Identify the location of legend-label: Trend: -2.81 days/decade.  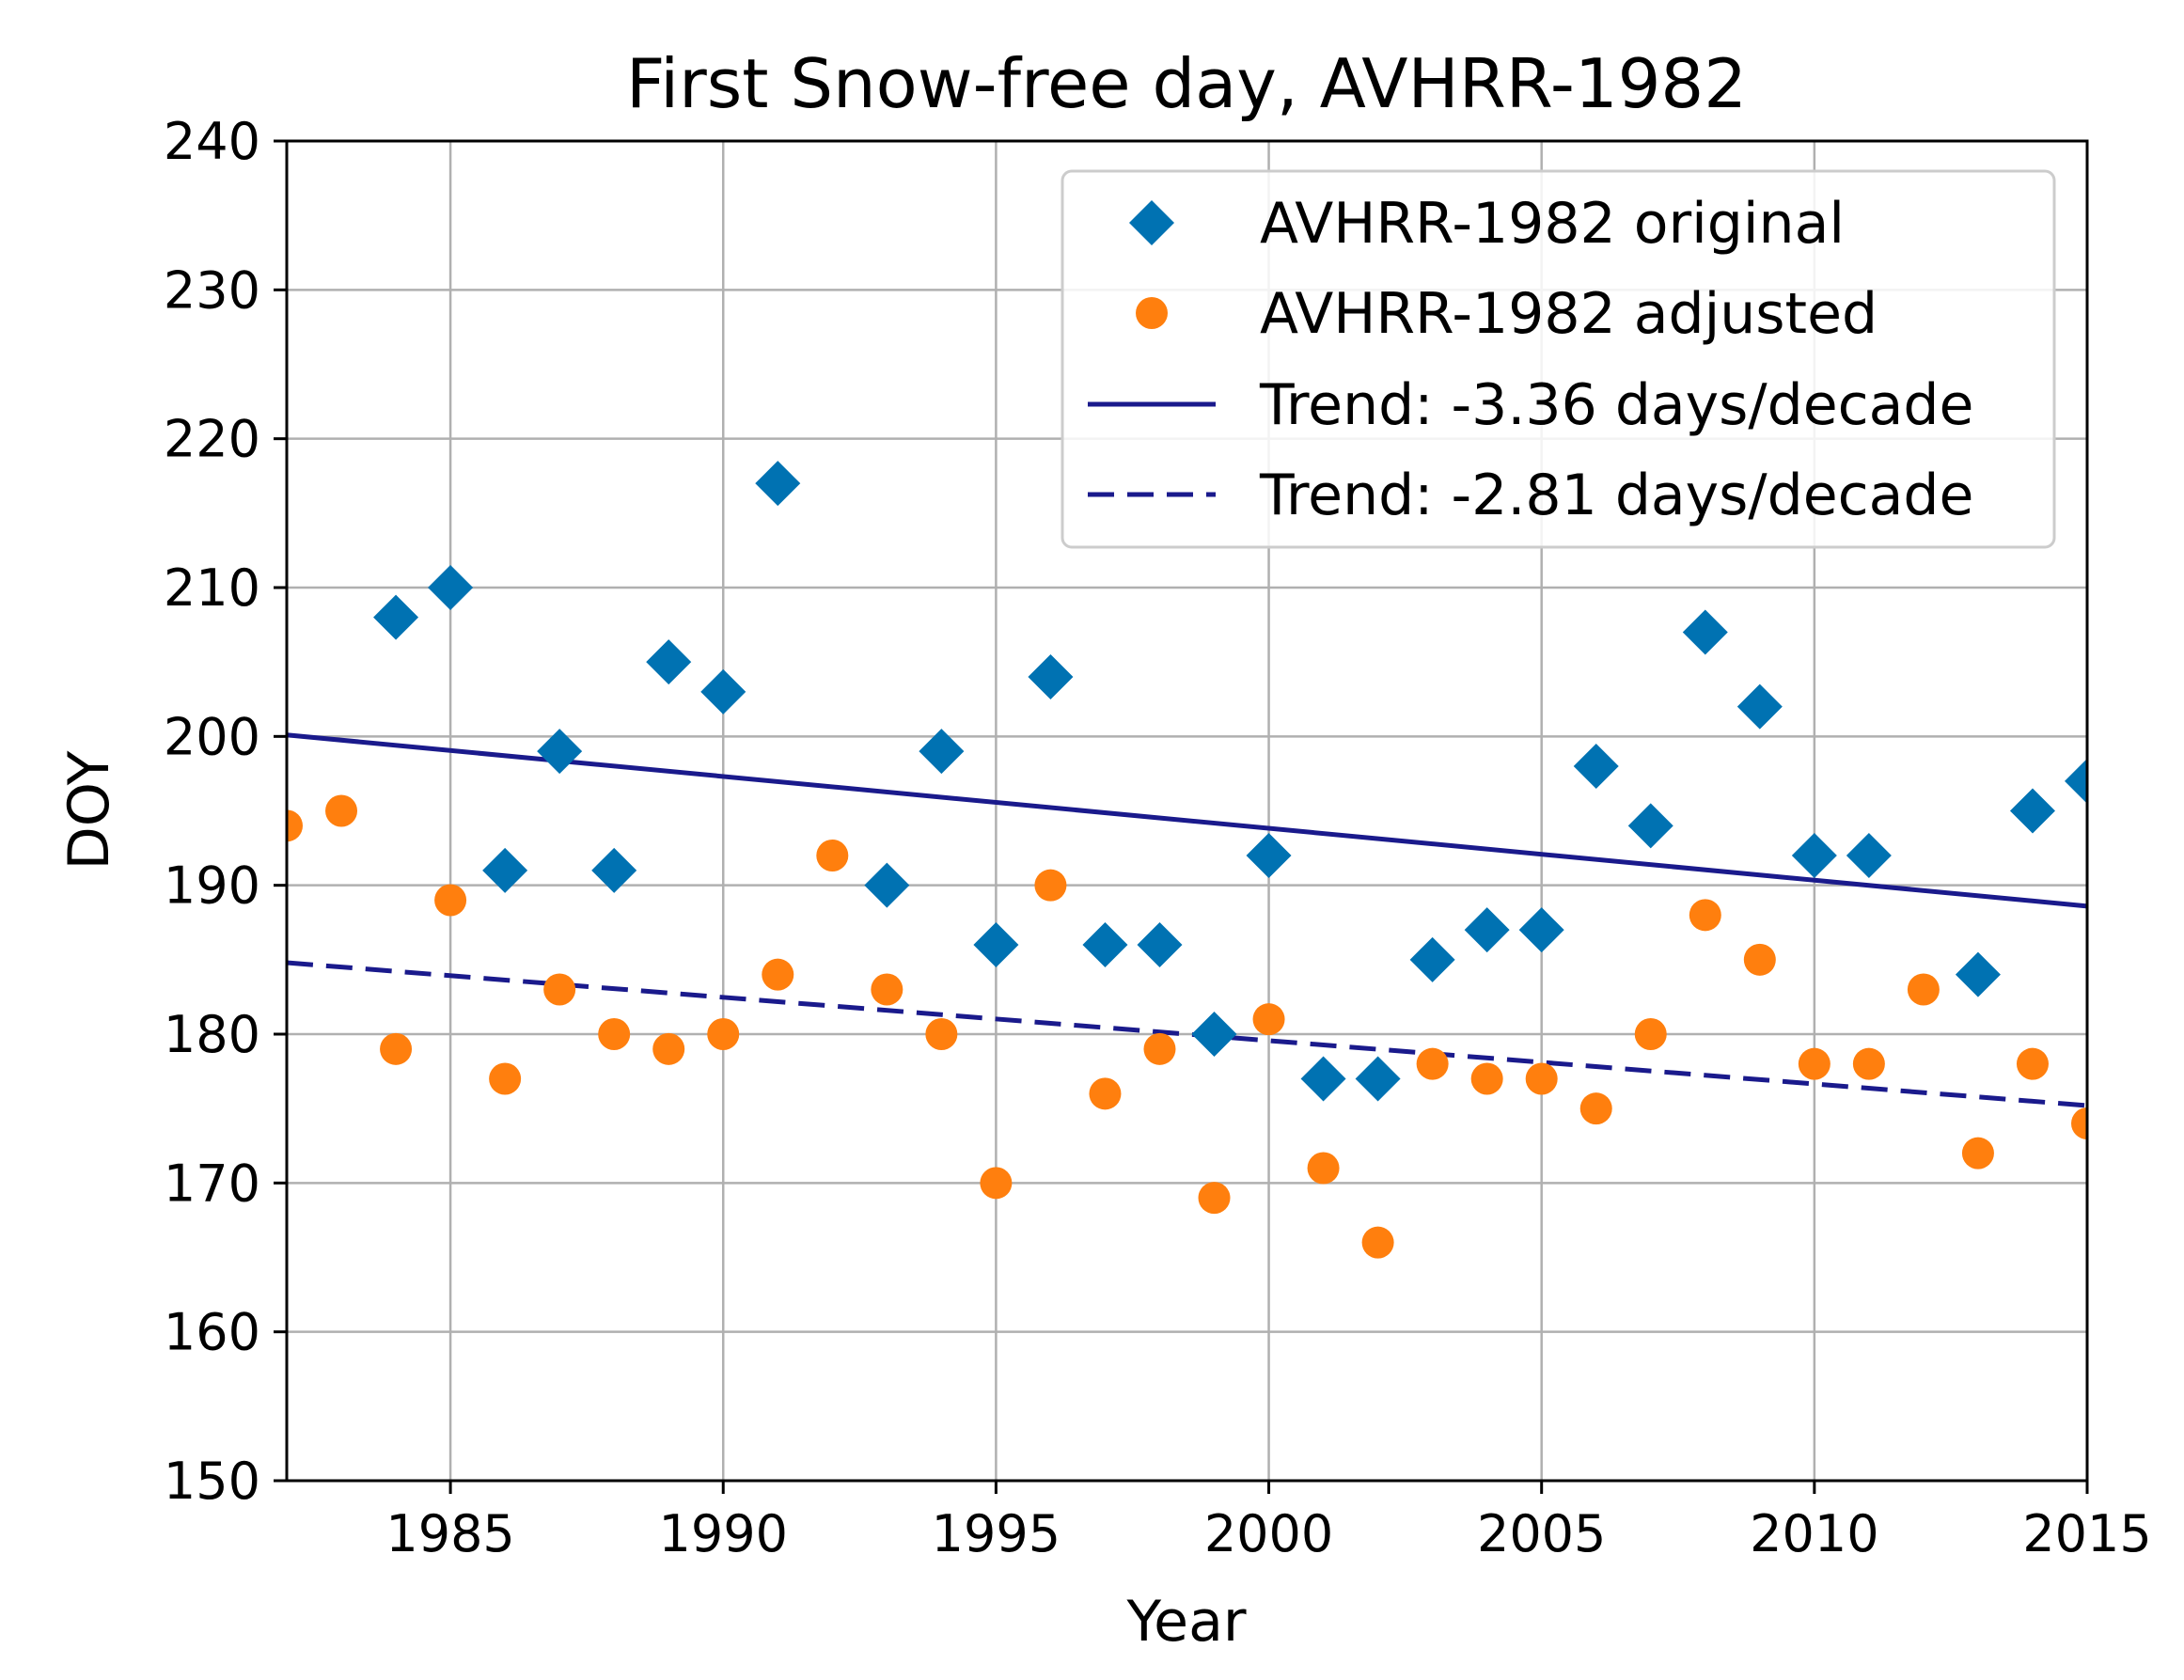
(1616, 495).